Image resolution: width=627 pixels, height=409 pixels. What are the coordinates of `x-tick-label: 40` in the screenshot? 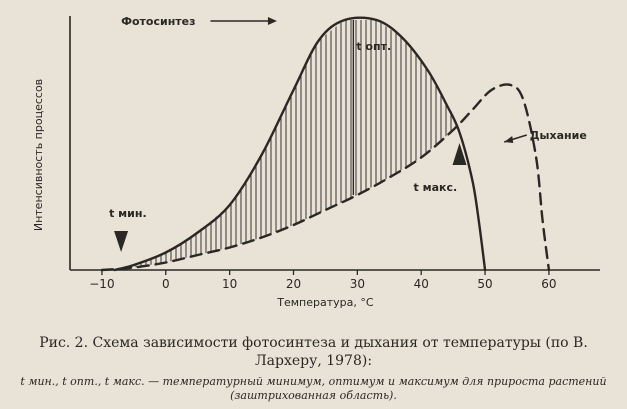 It's located at (421, 284).